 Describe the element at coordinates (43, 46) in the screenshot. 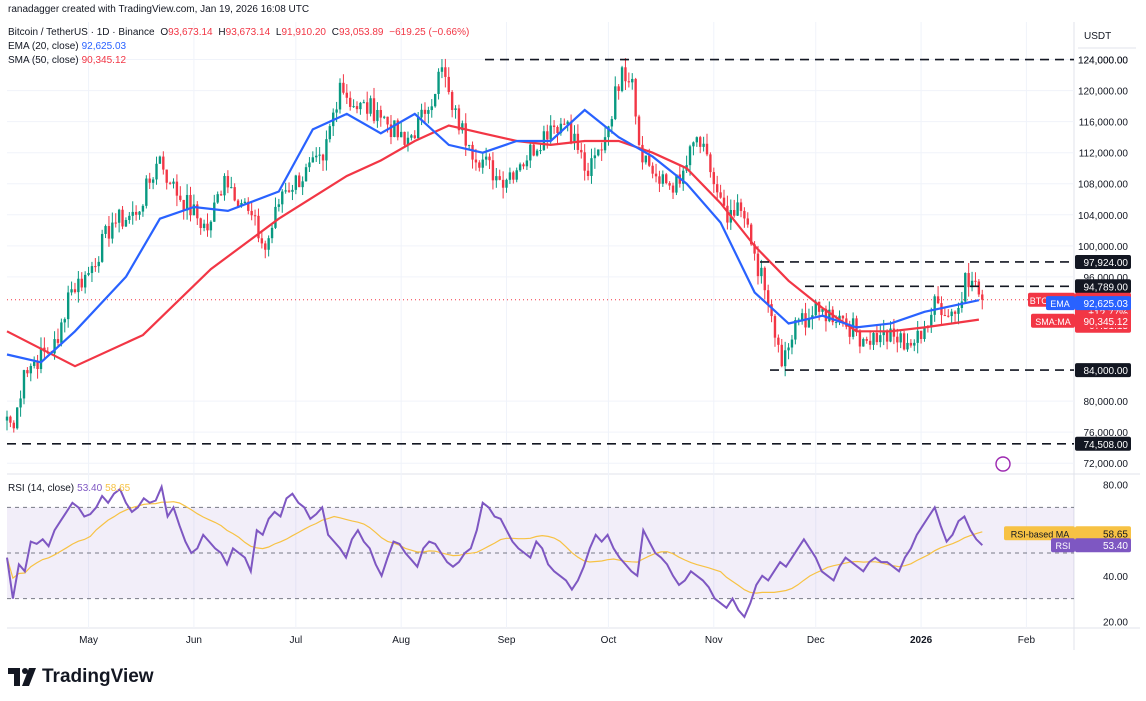

I see `ema-legend-label: EMA (20, close)` at that location.